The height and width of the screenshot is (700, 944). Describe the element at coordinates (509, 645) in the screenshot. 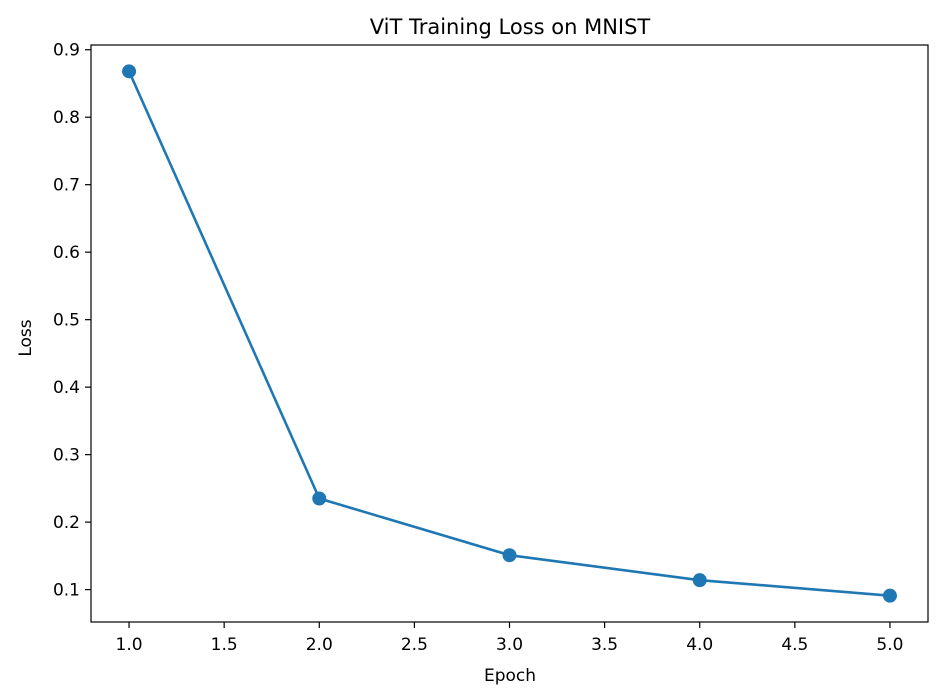

I see `x-tick-label: 3.0` at that location.